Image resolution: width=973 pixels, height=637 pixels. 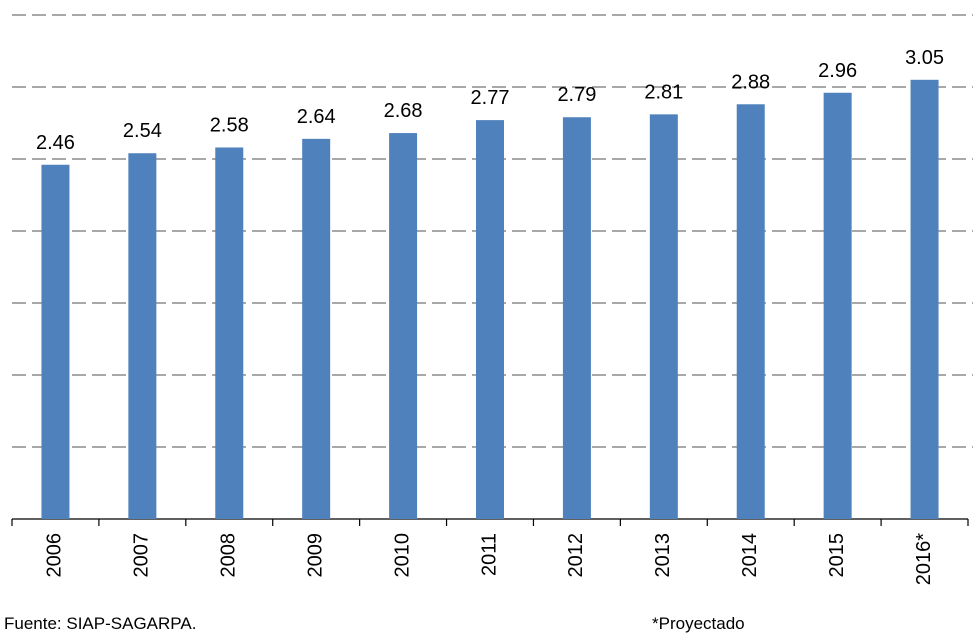 I want to click on value-label: 2.79, so click(x=576, y=95).